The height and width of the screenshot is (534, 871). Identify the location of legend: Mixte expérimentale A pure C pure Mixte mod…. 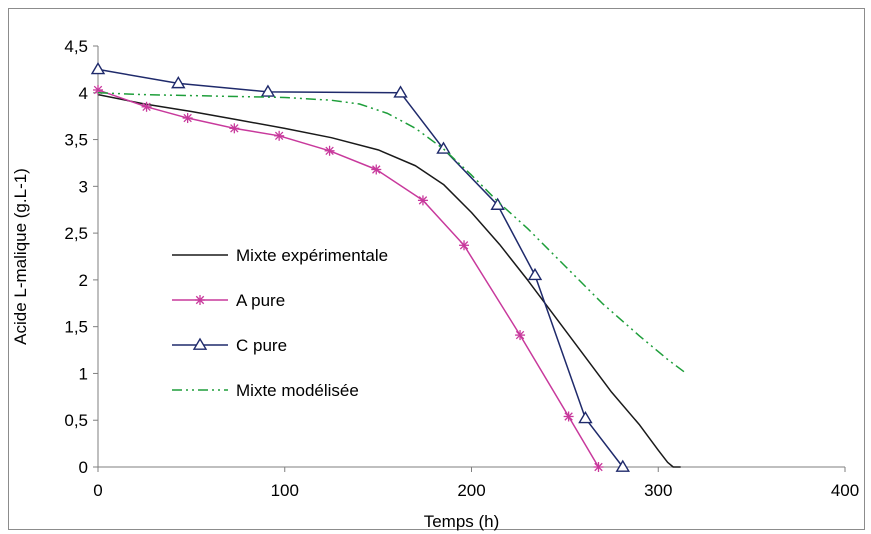
(280, 323).